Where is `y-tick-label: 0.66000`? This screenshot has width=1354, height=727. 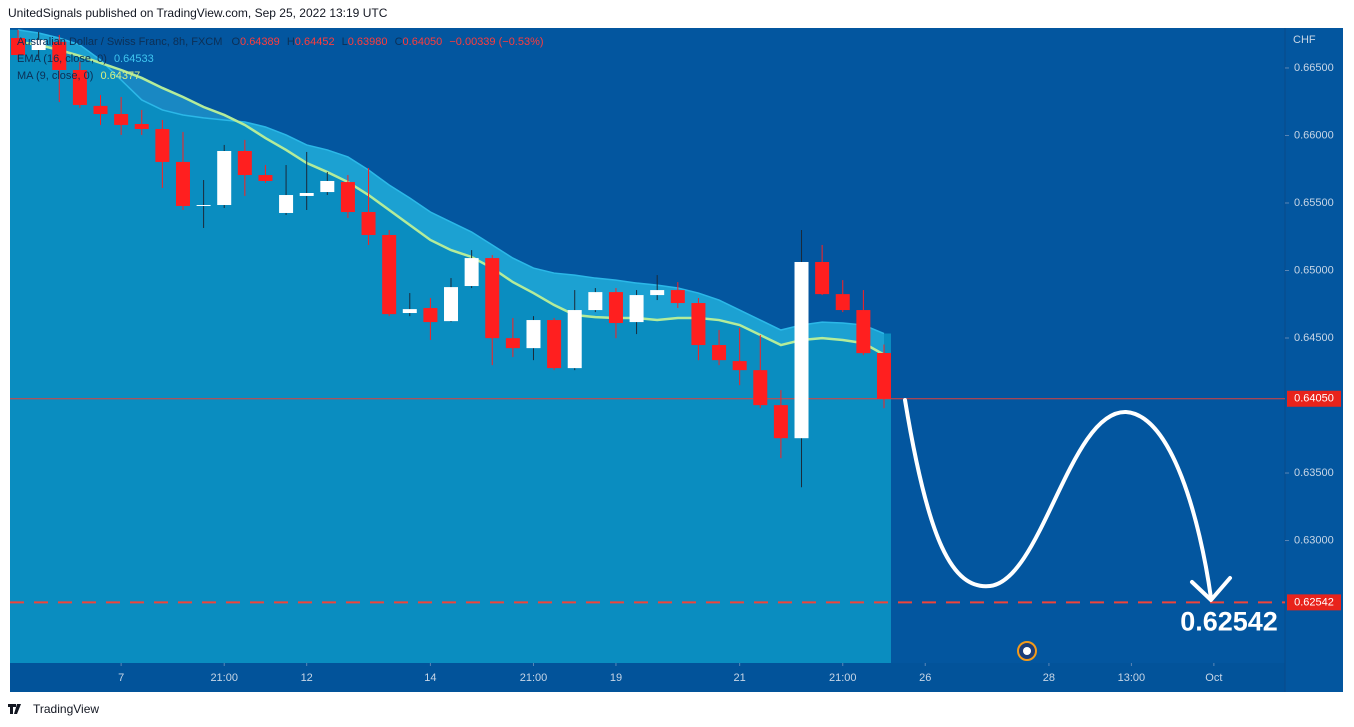 y-tick-label: 0.66000 is located at coordinates (1314, 135).